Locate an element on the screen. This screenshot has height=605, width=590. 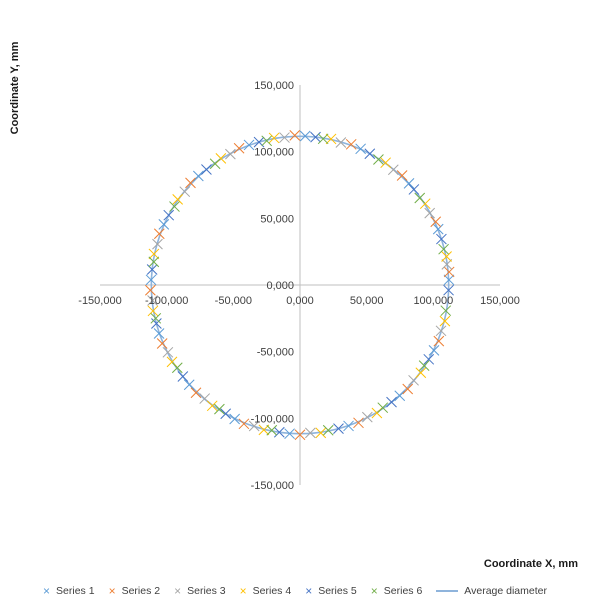
y-tick-label: 150,000 is located at coordinates (274, 86).